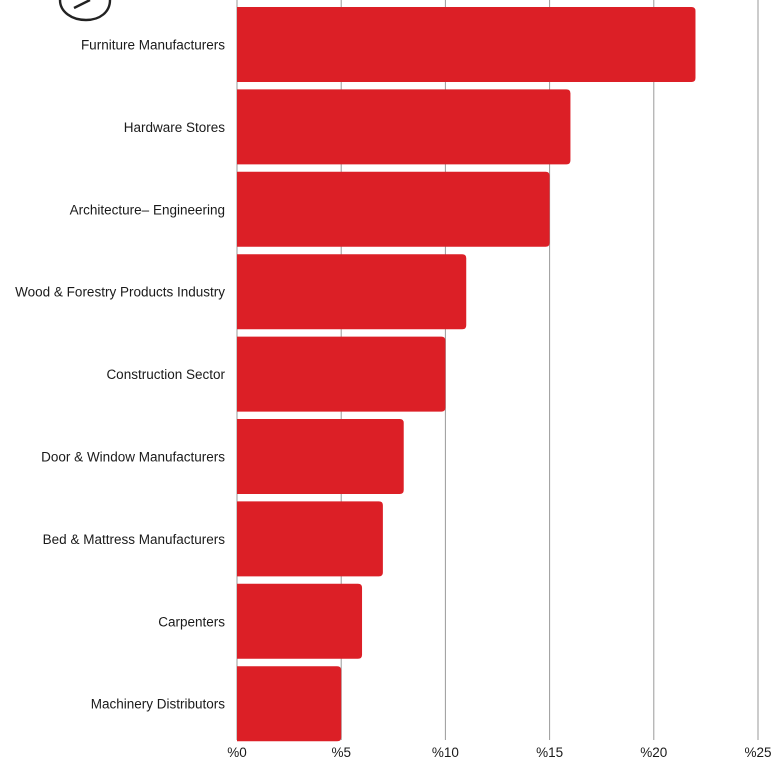 Image resolution: width=774 pixels, height=772 pixels. What do you see at coordinates (445, 752) in the screenshot?
I see `x-tick-label: %10` at bounding box center [445, 752].